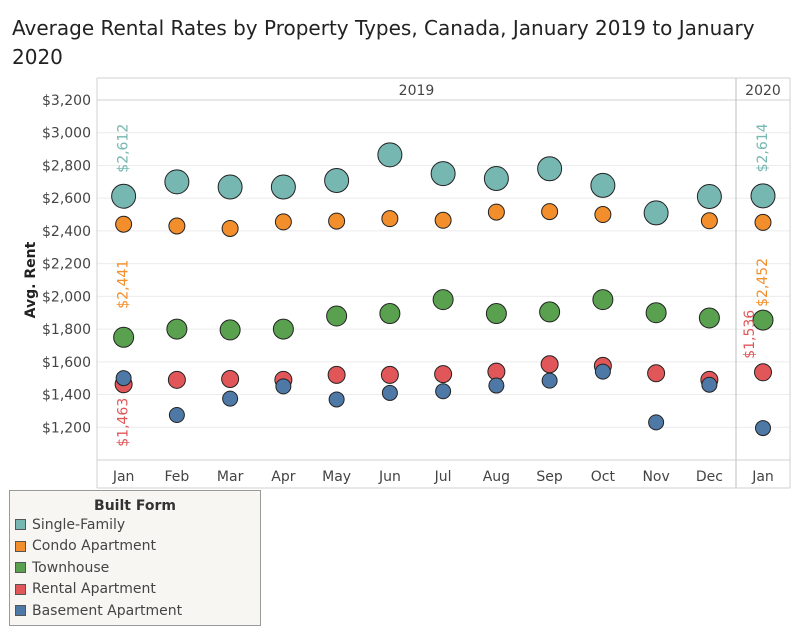  What do you see at coordinates (66, 232) in the screenshot?
I see `y-tick-label: $2,400` at bounding box center [66, 232].